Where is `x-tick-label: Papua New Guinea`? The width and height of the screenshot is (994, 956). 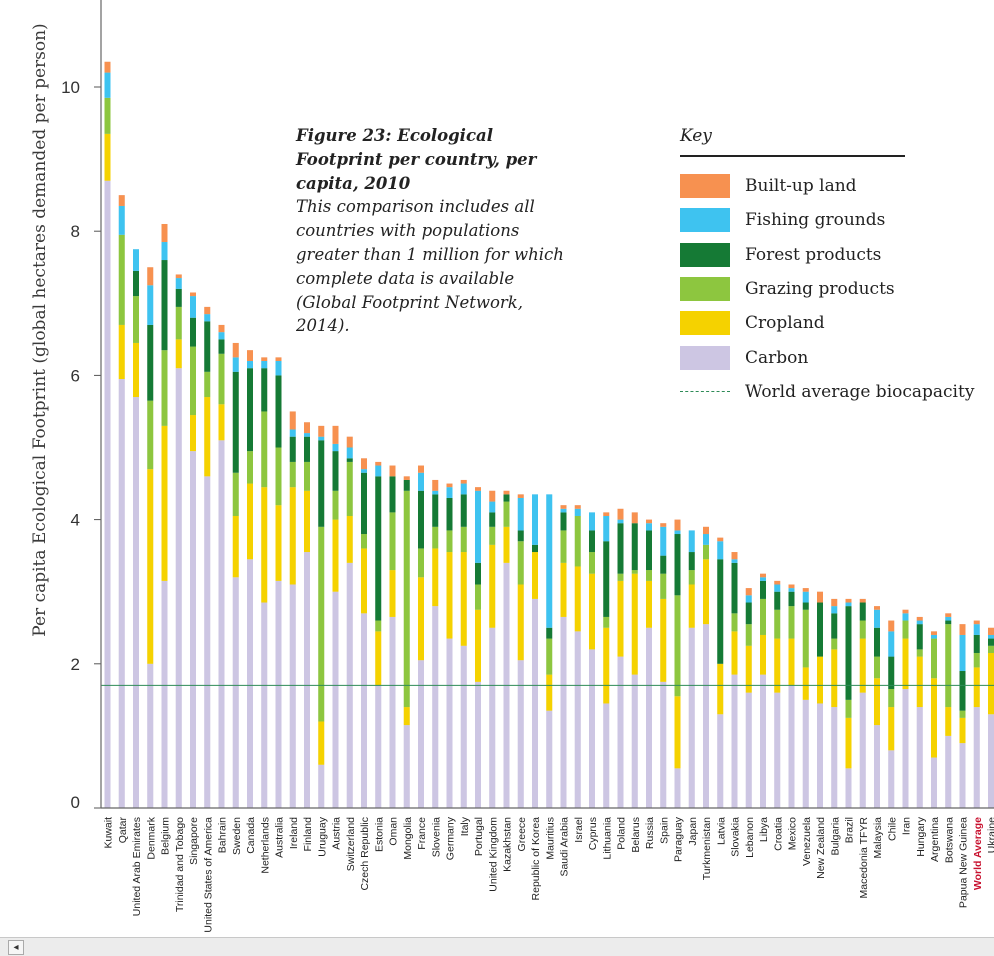 x-tick-label: Papua New Guinea is located at coordinates (964, 862).